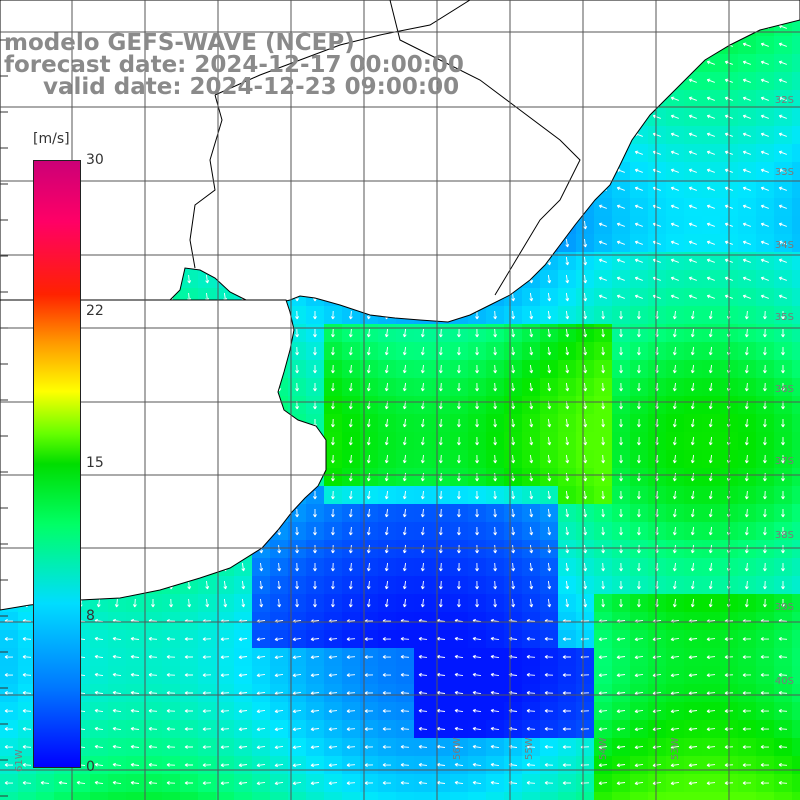  I want to click on model-title: modelo GEFS-WAVE (NCEP), so click(179, 43).